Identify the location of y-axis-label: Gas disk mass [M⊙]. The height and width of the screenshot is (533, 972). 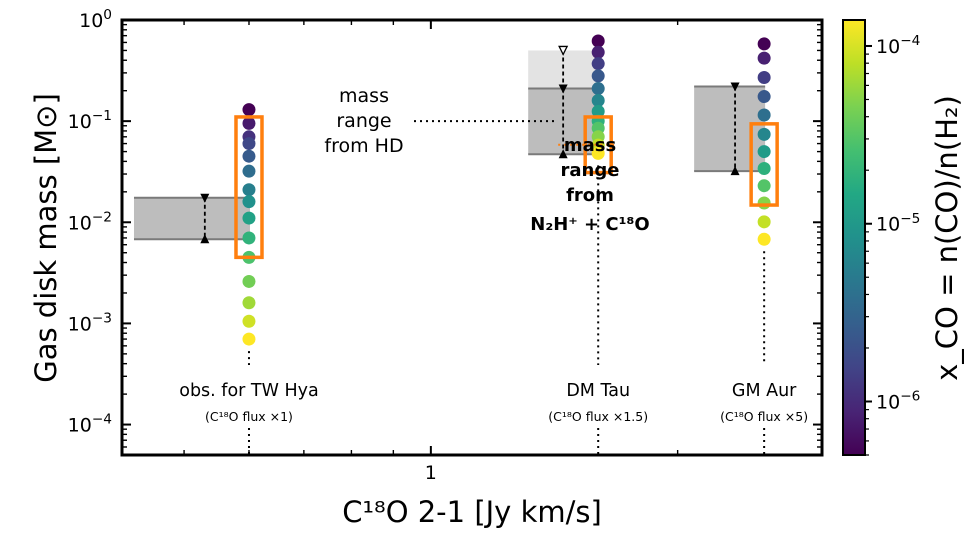
(46, 238).